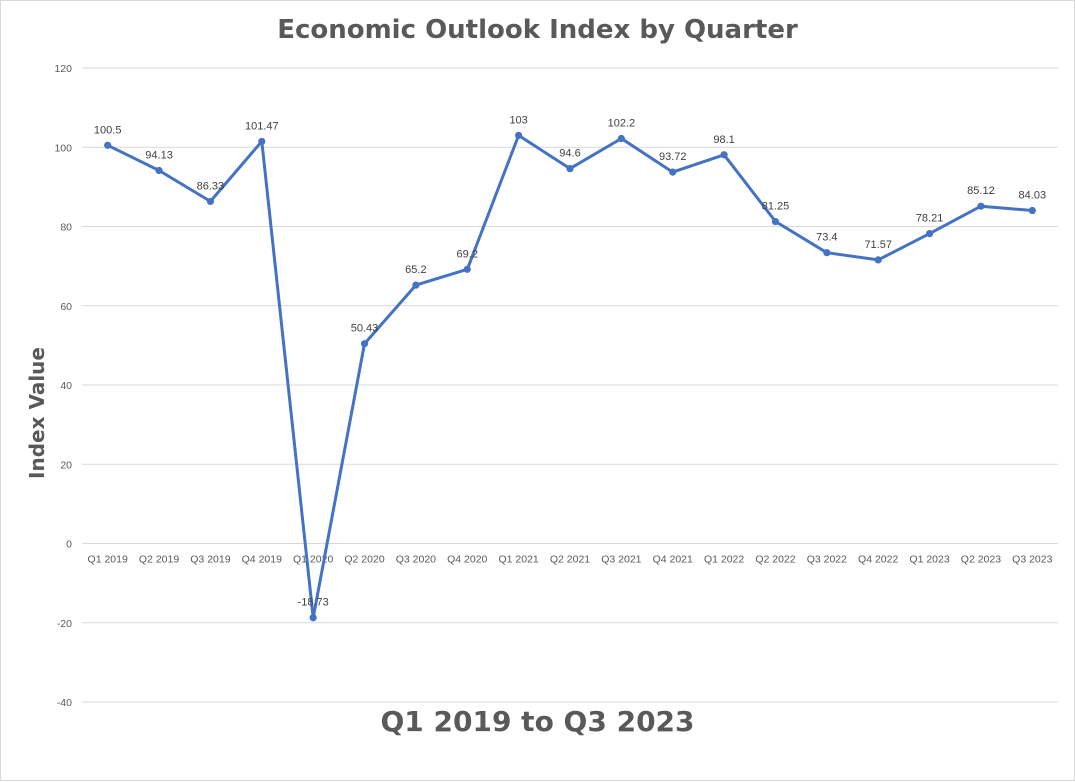 The width and height of the screenshot is (1075, 782). Describe the element at coordinates (64, 703) in the screenshot. I see `y-tick-label: -40` at that location.